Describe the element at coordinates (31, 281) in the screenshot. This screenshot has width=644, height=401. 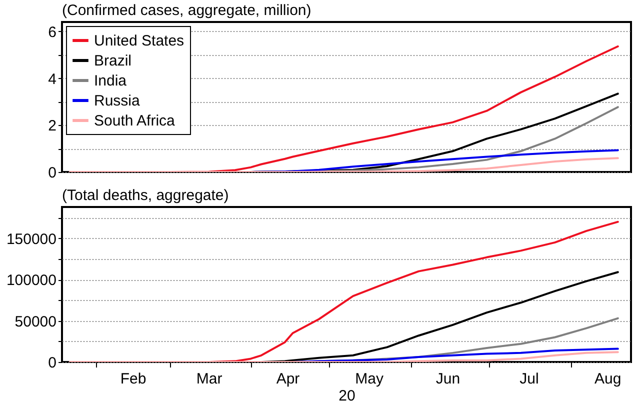
I see `y-tick-label: 100000` at that location.